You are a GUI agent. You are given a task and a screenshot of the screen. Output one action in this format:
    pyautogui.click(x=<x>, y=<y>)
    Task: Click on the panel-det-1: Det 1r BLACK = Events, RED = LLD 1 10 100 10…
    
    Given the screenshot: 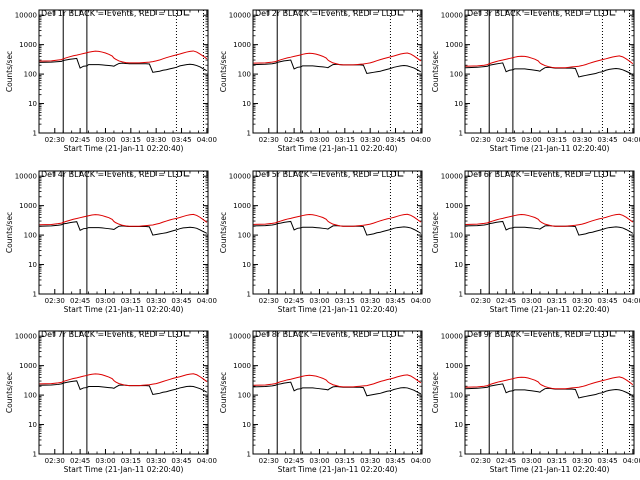 What is the action you would take?
    pyautogui.click(x=111, y=81)
    